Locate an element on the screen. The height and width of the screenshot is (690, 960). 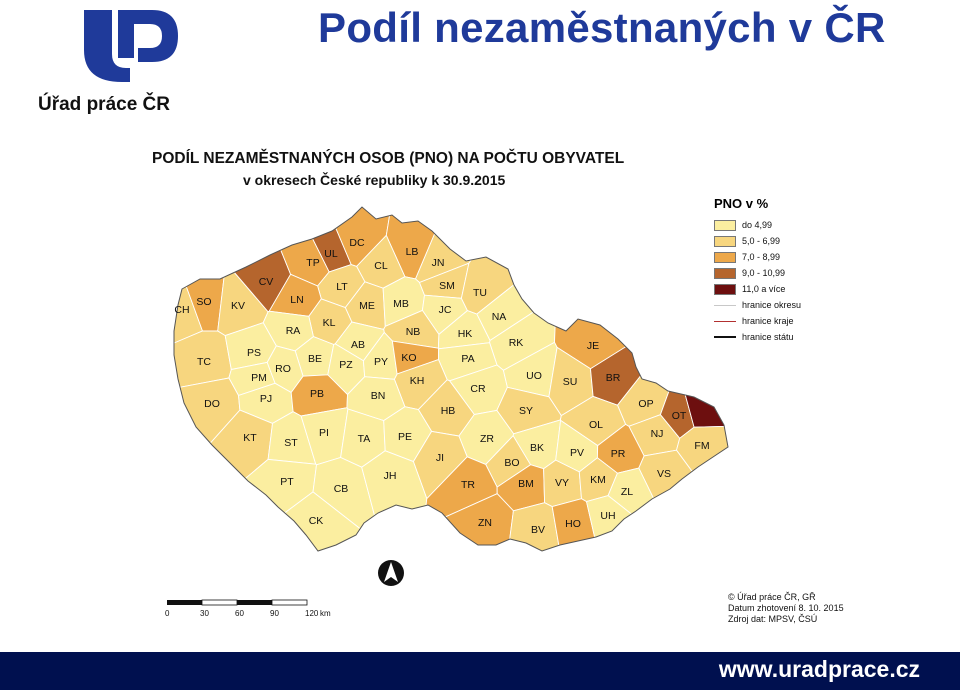
district-label: UO is located at coordinates (534, 376).